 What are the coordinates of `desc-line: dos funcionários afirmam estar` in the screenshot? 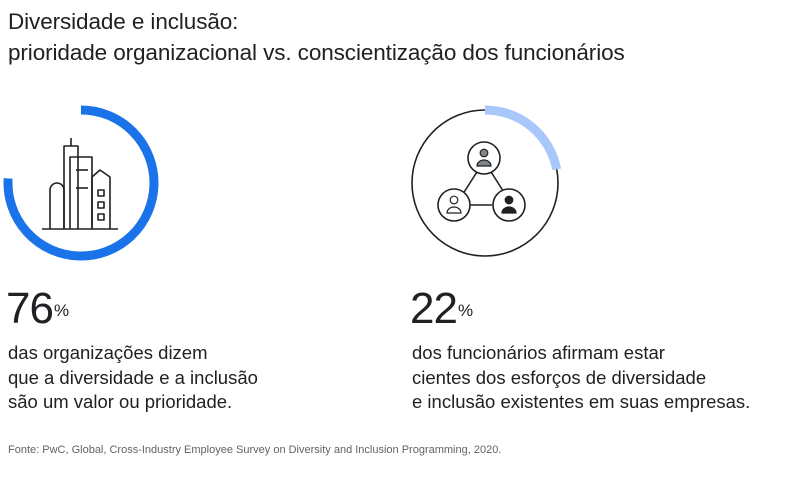 It's located at (538, 352).